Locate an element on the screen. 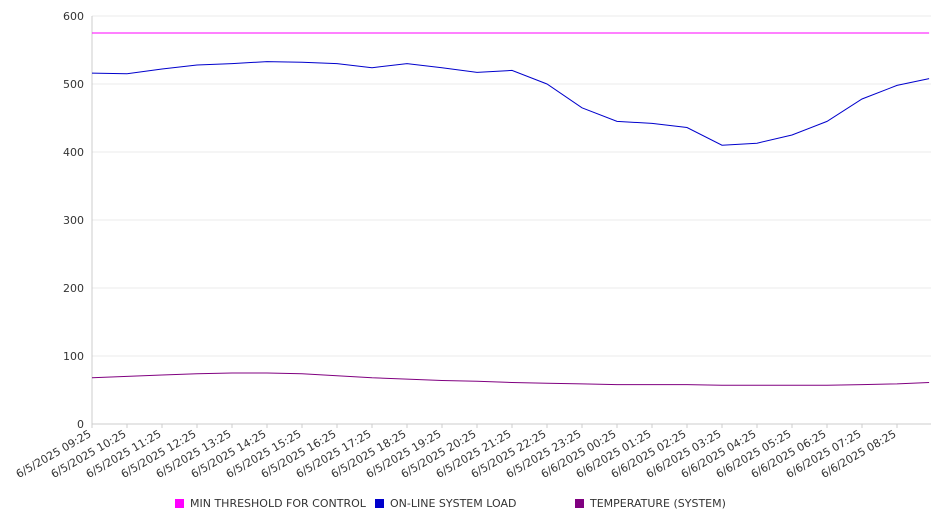 The width and height of the screenshot is (946, 526). y-tick-label: 300 is located at coordinates (73, 220).